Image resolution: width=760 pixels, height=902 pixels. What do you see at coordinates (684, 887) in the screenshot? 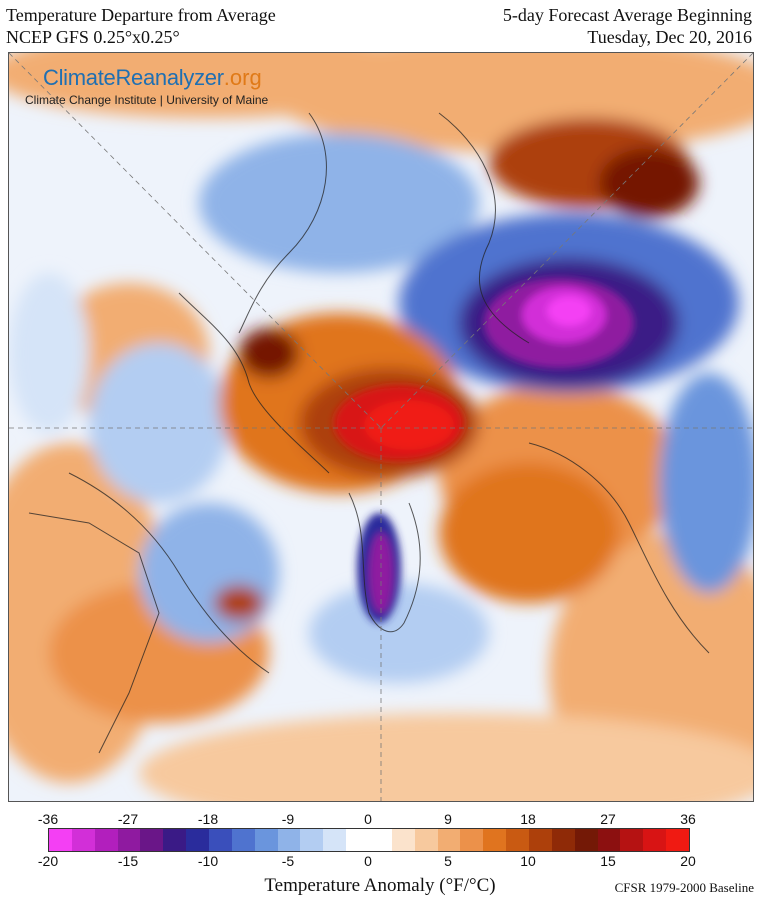
I see `baseline-note: CFSR 1979-2000 Baseline` at bounding box center [684, 887].